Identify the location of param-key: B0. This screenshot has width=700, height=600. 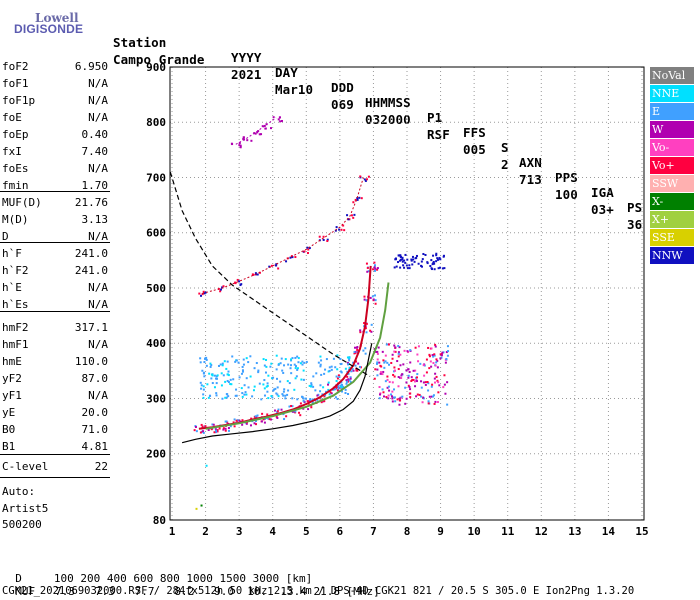
(9, 429).